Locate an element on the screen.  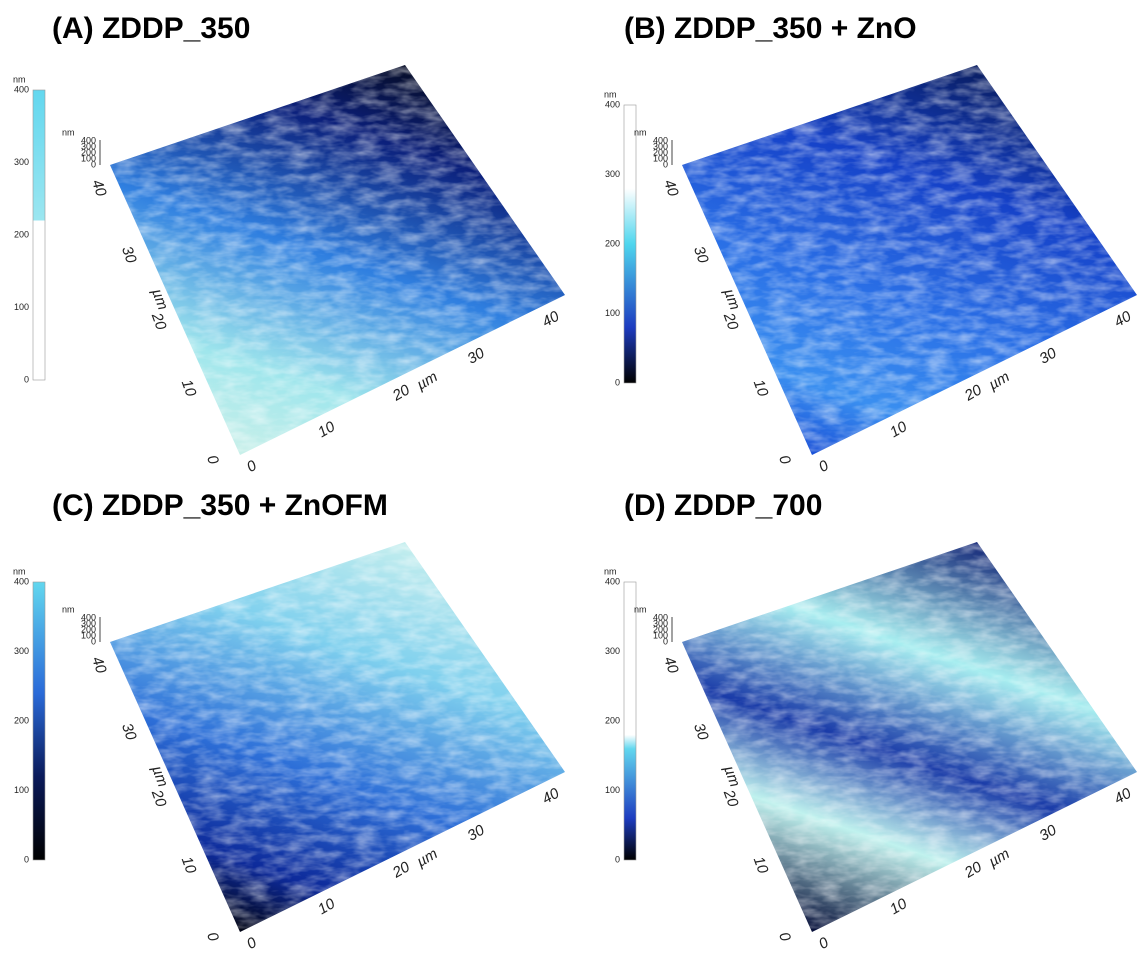
panel-title: (C) ZDDP_350 + ZnOFM is located at coordinates (220, 505).